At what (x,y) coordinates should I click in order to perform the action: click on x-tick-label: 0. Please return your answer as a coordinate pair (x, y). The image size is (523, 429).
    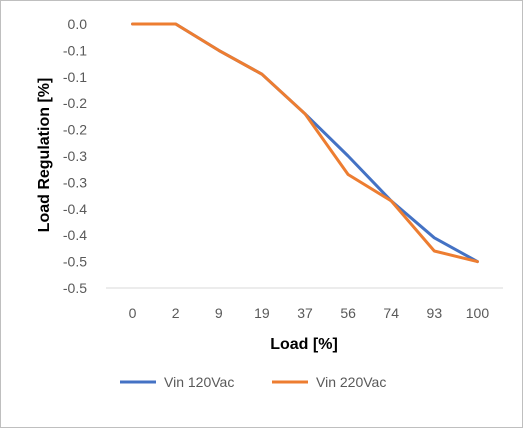
    Looking at the image, I should click on (133, 313).